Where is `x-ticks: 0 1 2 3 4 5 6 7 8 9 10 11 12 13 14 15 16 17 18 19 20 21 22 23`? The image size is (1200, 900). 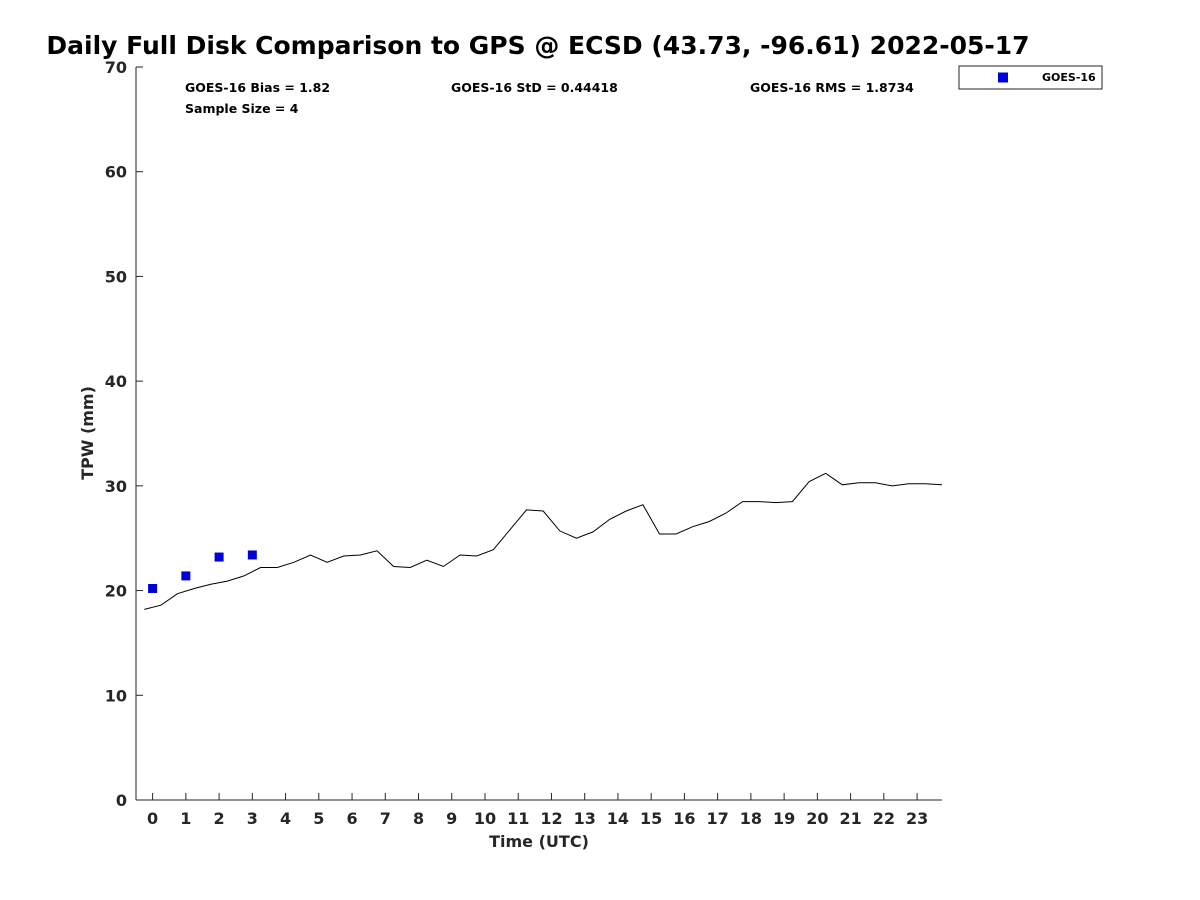 x-ticks: 0 1 2 3 4 5 6 7 8 9 10 11 12 13 14 15 16 17 18 19 20 21 22 23 is located at coordinates (537, 810).